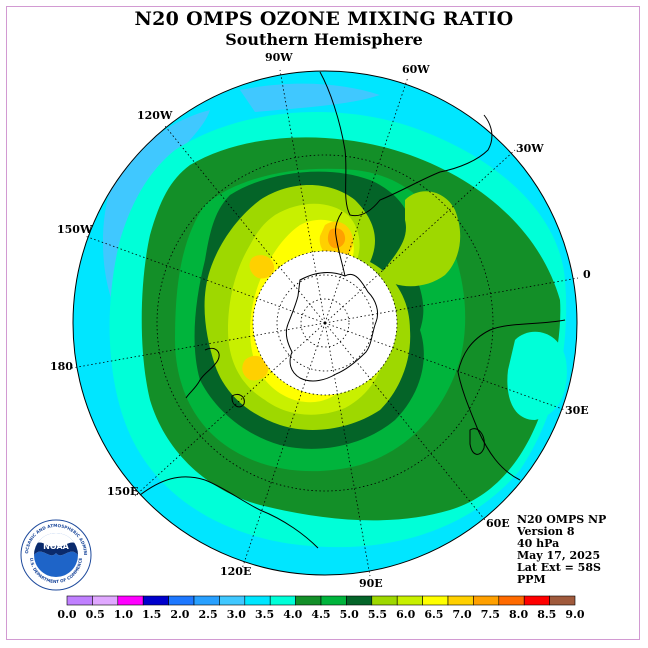 Image resolution: width=648 pixels, height=648 pixels. What do you see at coordinates (179, 614) in the screenshot?
I see `colorbar-tick-label: 2.0` at bounding box center [179, 614].